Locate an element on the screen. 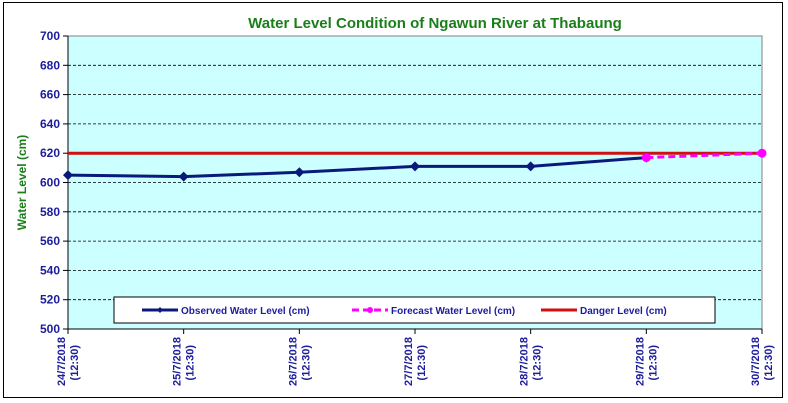 This screenshot has height=403, width=788. y-axis-ticks: 500 520 540 560 580 600 620 640 660 680 700 is located at coordinates (54, 182).